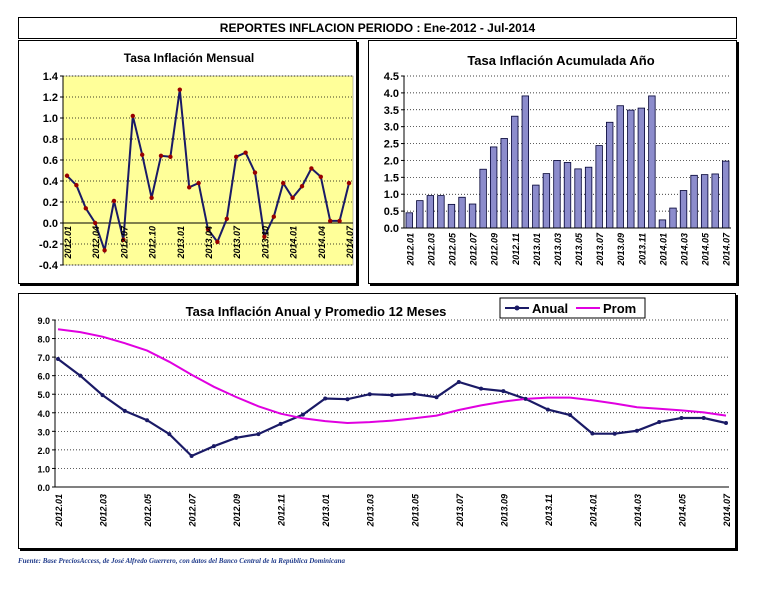  What do you see at coordinates (43, 414) in the screenshot?
I see `y-tick-label: 4.0` at bounding box center [43, 414].